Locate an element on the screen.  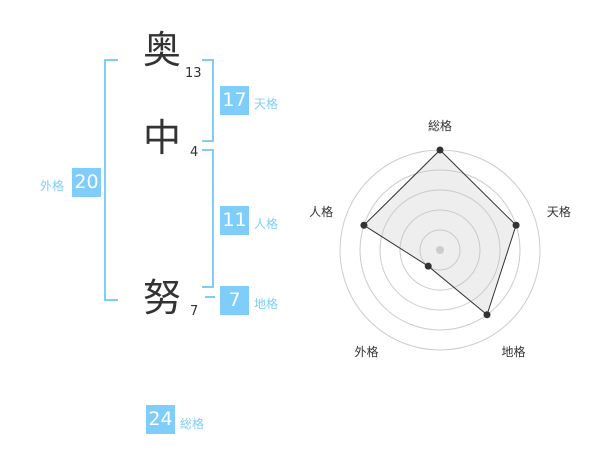
radar-center is located at coordinates (440, 250).